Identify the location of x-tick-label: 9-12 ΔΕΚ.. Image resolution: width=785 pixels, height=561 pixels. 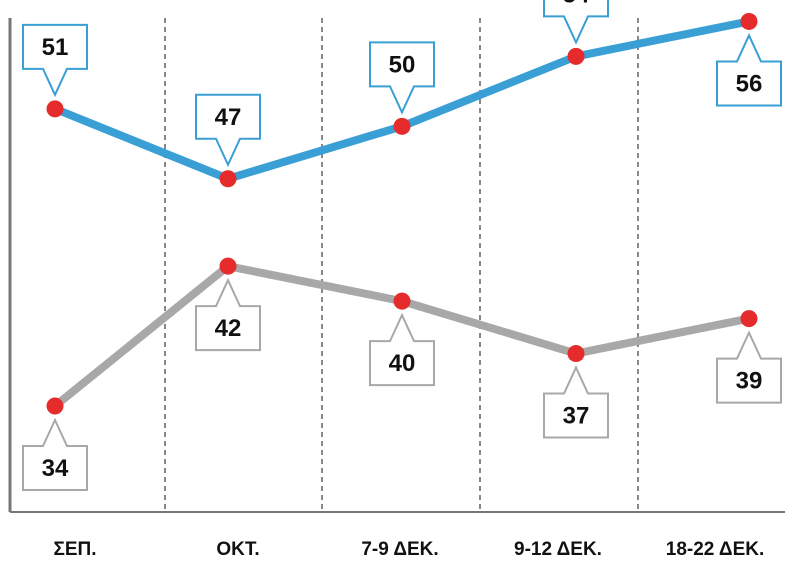
(558, 549).